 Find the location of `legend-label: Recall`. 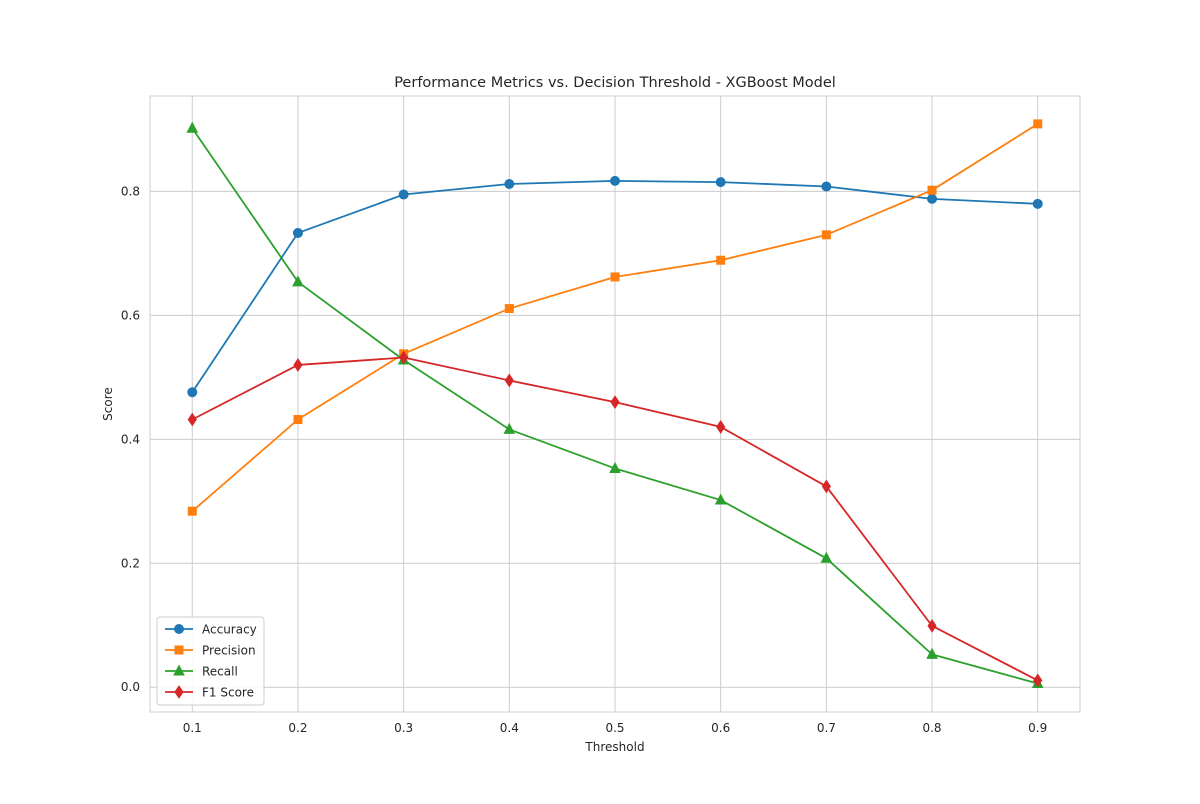

legend-label: Recall is located at coordinates (220, 672).